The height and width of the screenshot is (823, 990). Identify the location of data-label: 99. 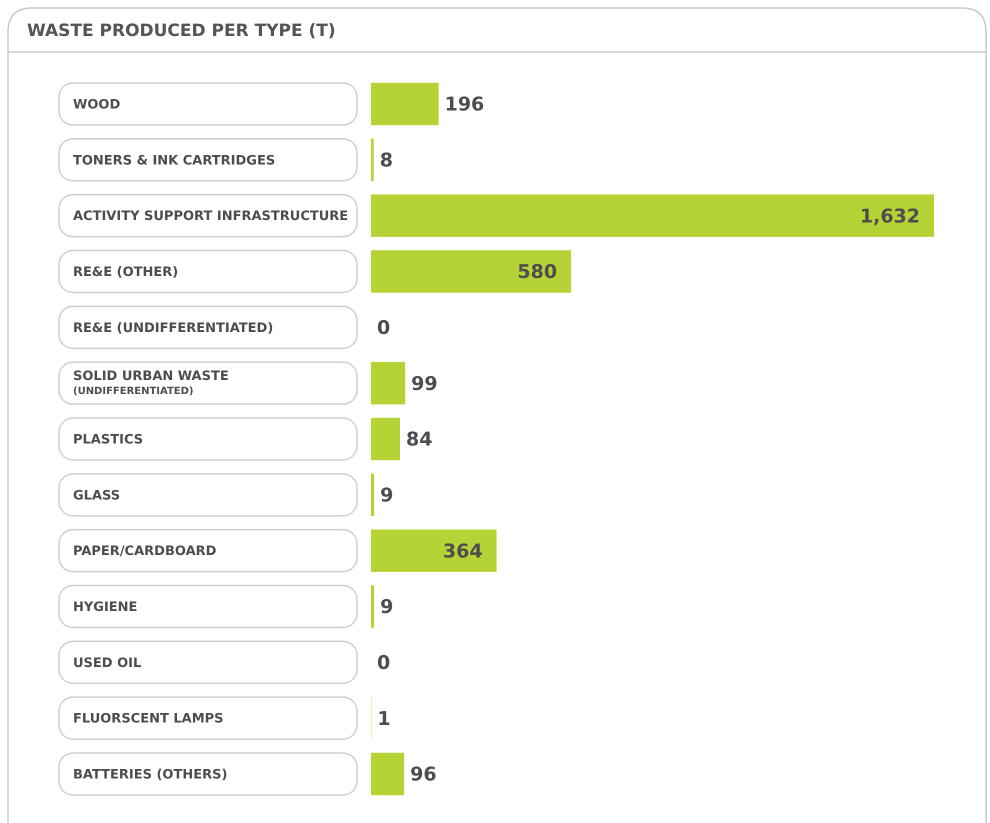
(424, 383).